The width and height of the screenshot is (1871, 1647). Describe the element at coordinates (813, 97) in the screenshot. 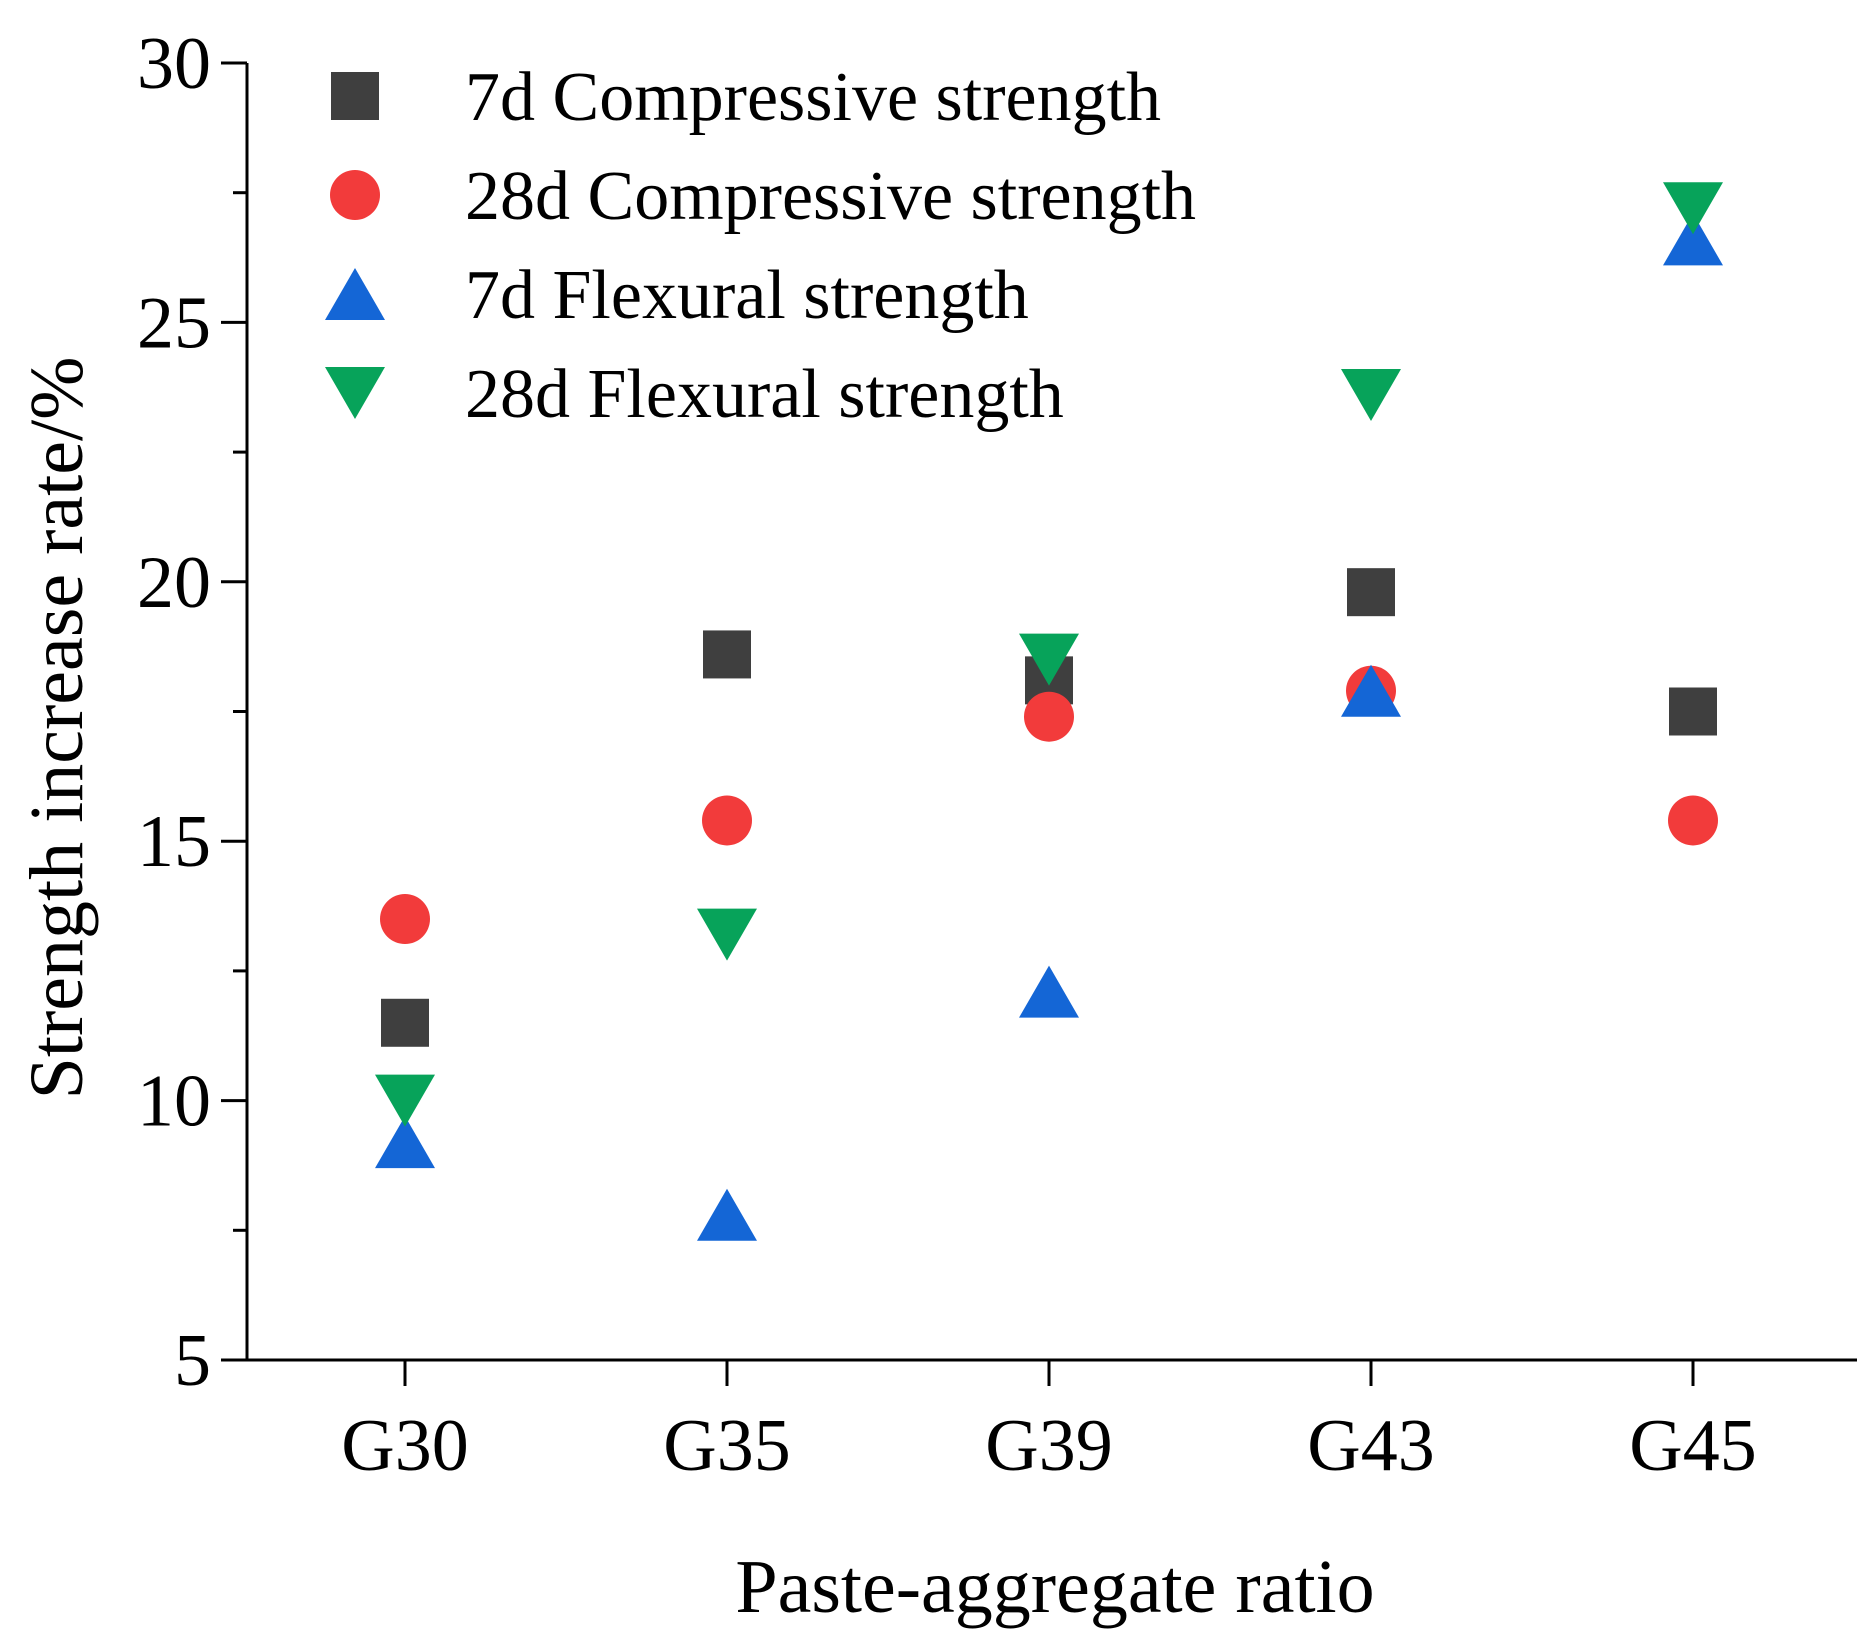

I see `legend-label: 7d Compressive strength` at that location.